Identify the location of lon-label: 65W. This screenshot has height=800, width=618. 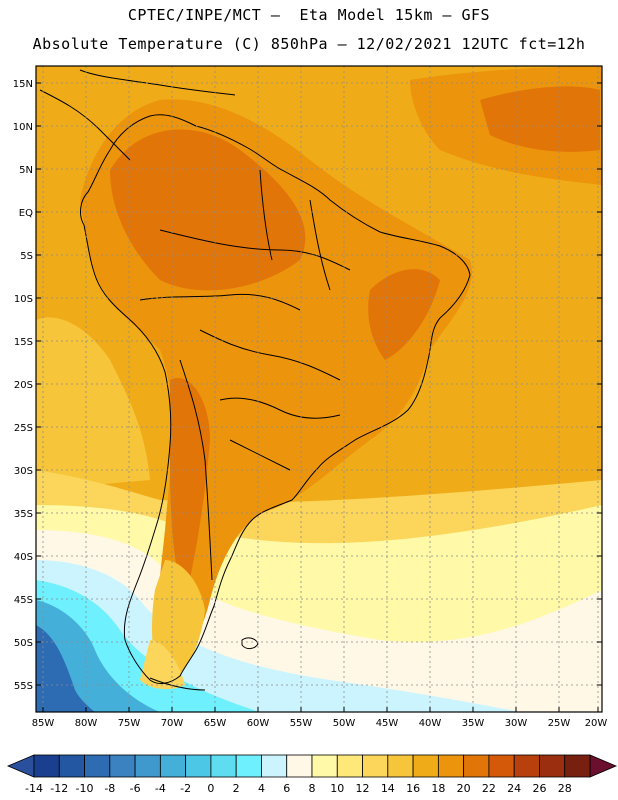
(215, 723).